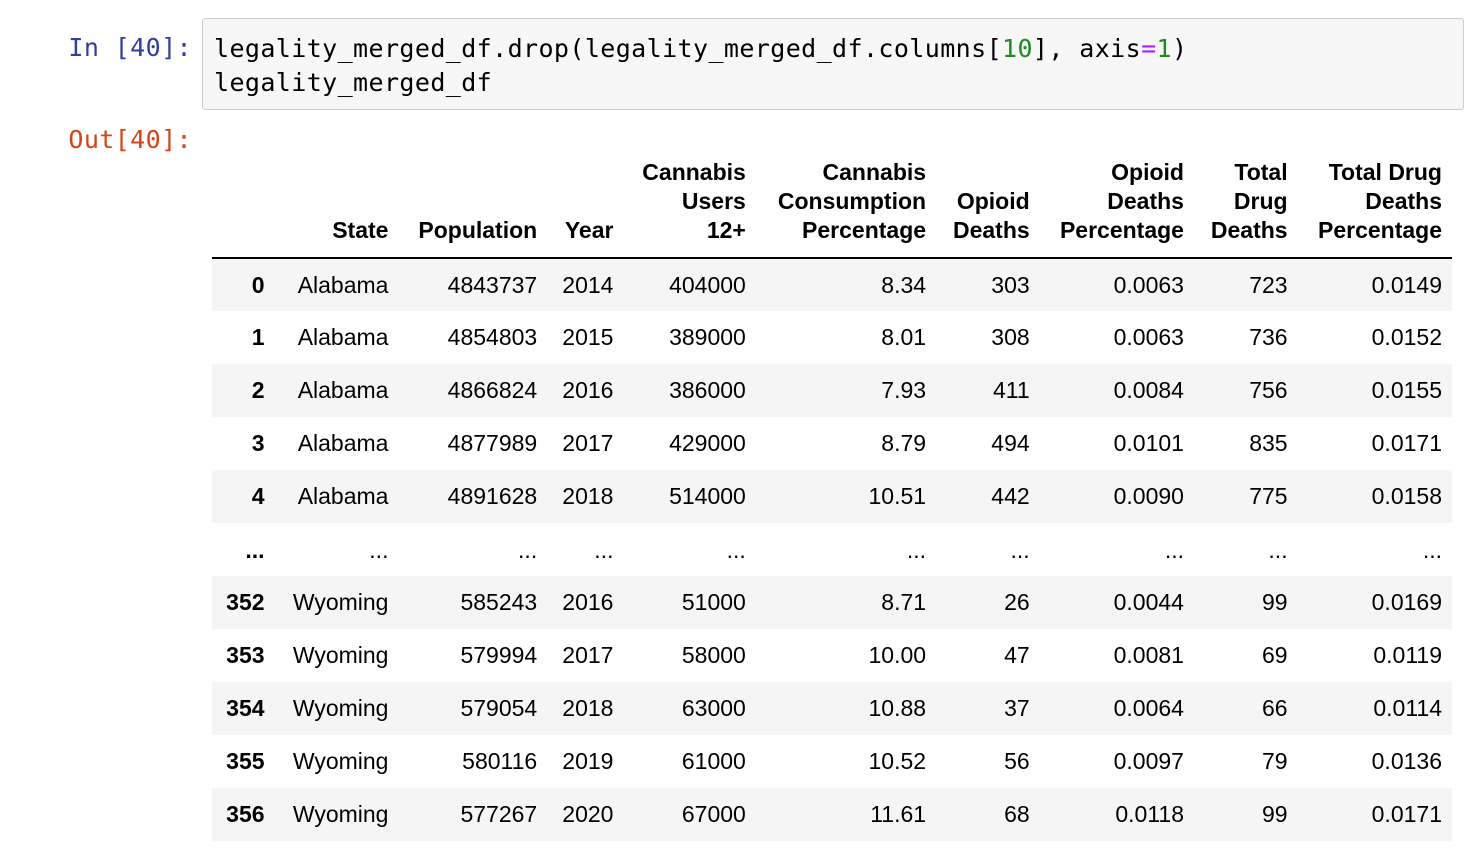 This screenshot has height=866, width=1480. I want to click on table-cell: 51000, so click(713, 602).